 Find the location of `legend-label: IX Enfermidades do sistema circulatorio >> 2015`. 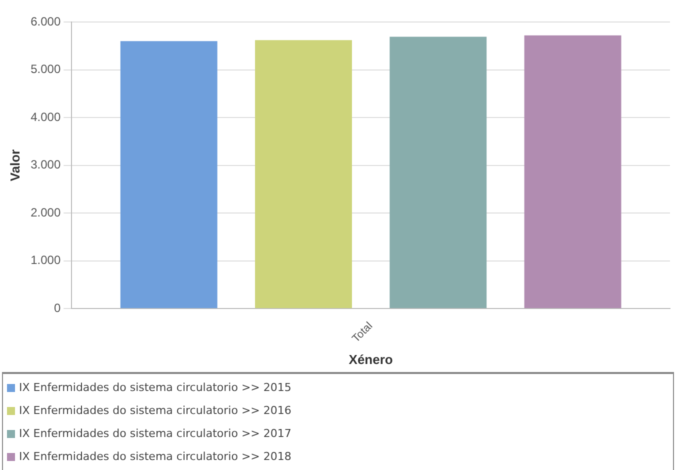

legend-label: IX Enfermidades do sistema circulatorio >> 2015 is located at coordinates (155, 388).